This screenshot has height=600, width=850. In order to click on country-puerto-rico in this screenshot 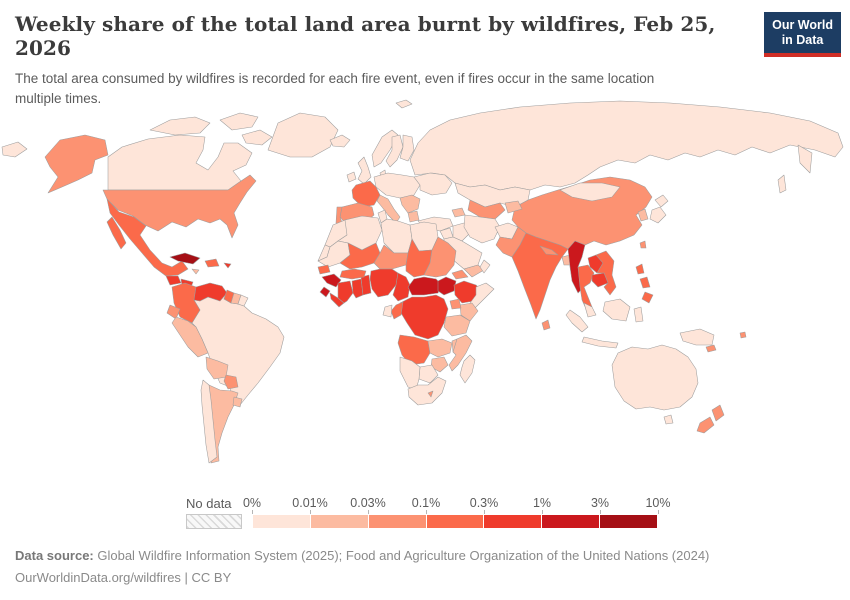, I will do `click(227, 265)`.